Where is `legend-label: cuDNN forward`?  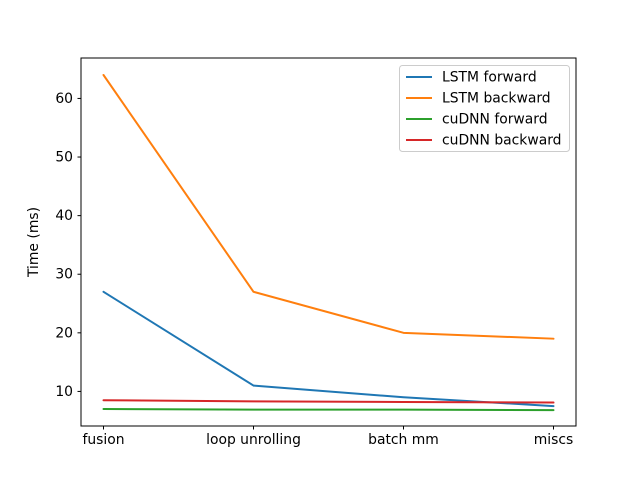
legend-label: cuDNN forward is located at coordinates (495, 120).